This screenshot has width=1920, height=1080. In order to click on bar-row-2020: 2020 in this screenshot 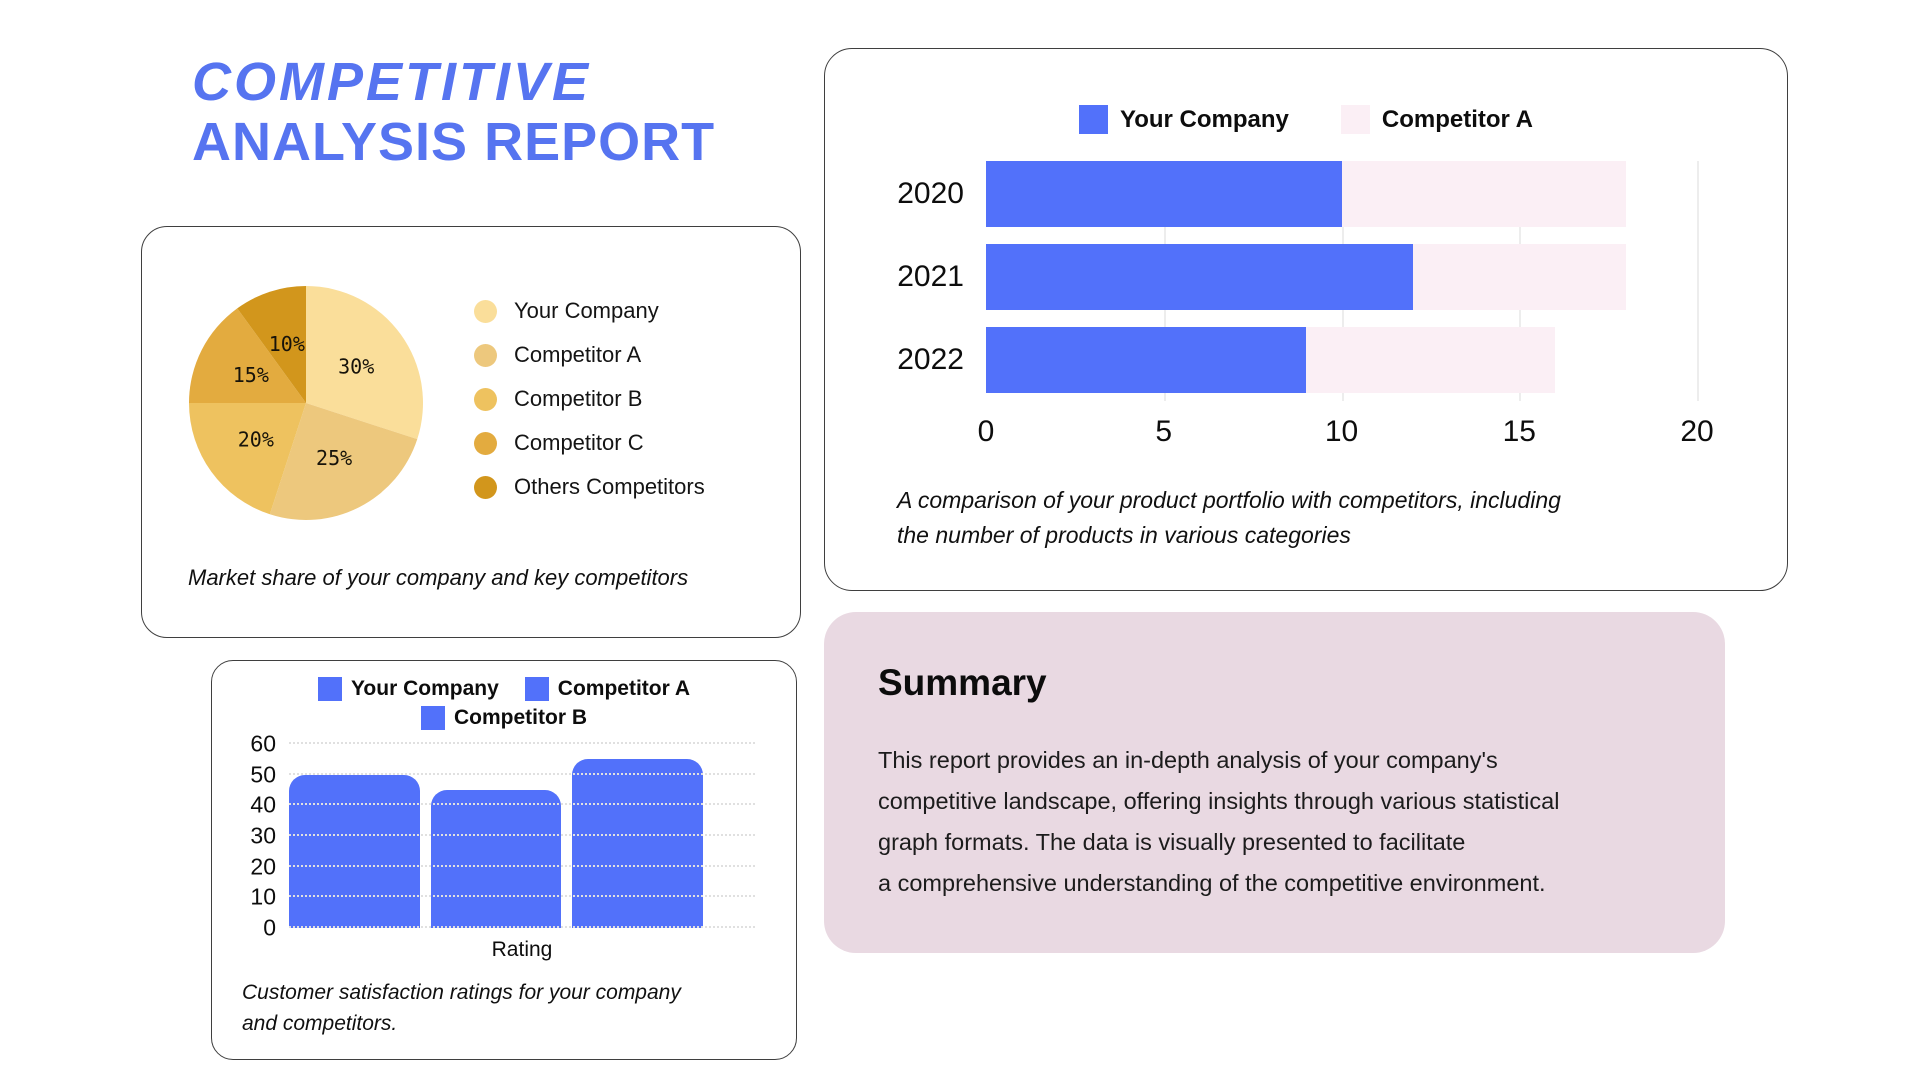, I will do `click(1281, 194)`.